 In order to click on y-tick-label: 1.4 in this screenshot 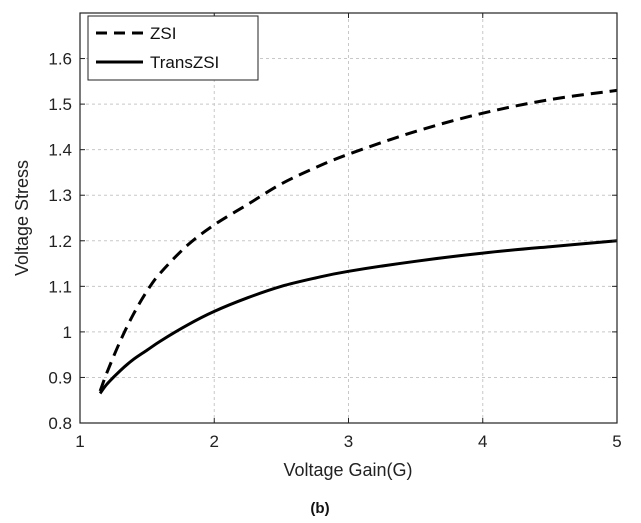, I will do `click(60, 150)`.